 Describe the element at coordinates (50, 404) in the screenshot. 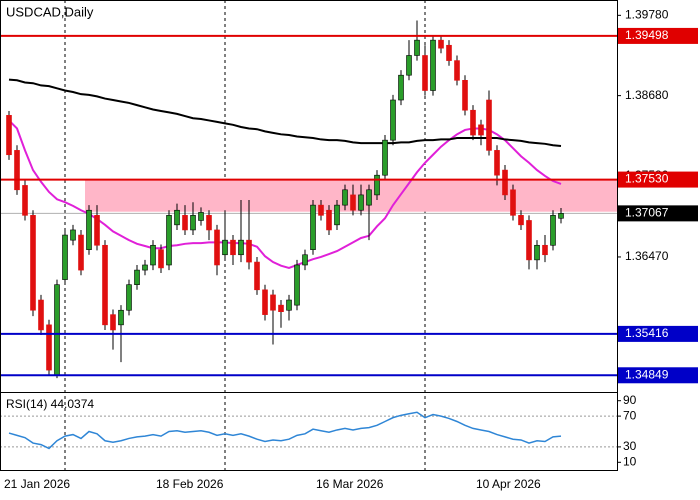

I see `rsi-title: RSI(14) 44.0374` at that location.